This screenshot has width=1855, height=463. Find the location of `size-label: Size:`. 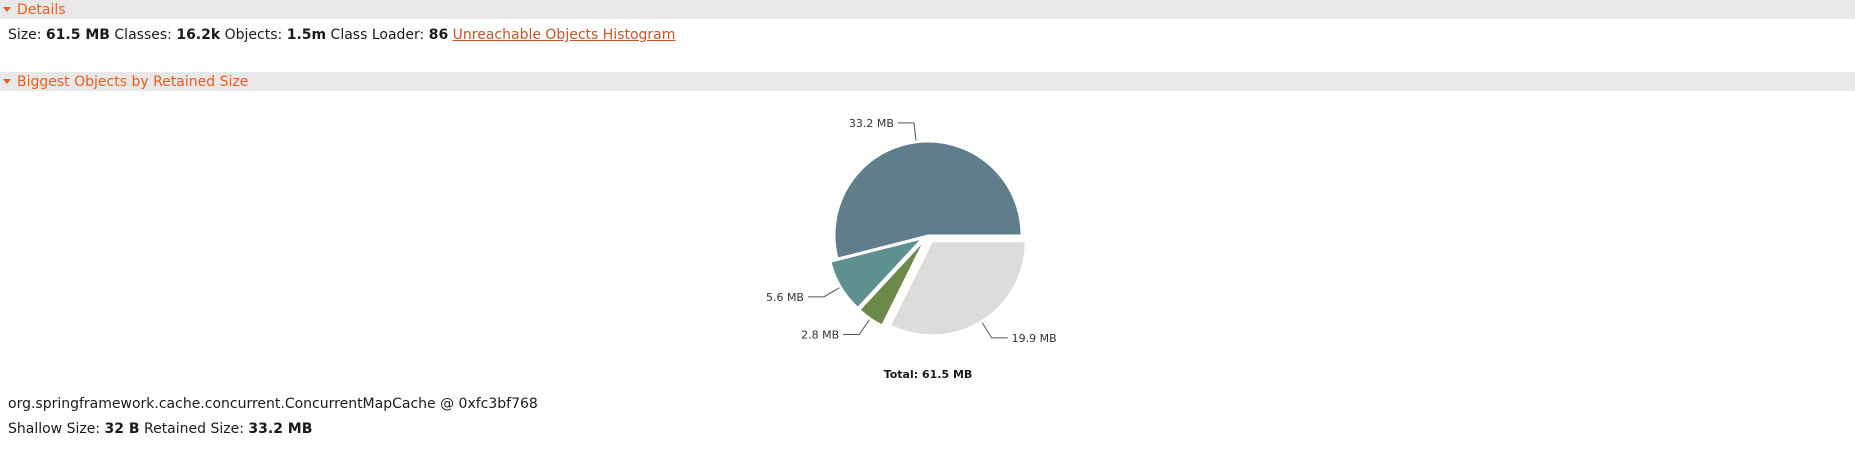

size-label: Size: is located at coordinates (25, 35).